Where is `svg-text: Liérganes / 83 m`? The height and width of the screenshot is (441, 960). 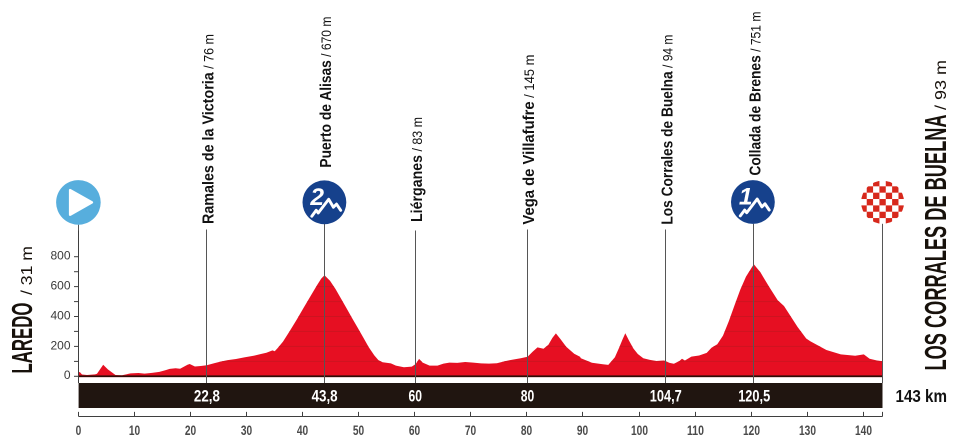 svg-text: Liérganes / 83 m is located at coordinates (417, 169).